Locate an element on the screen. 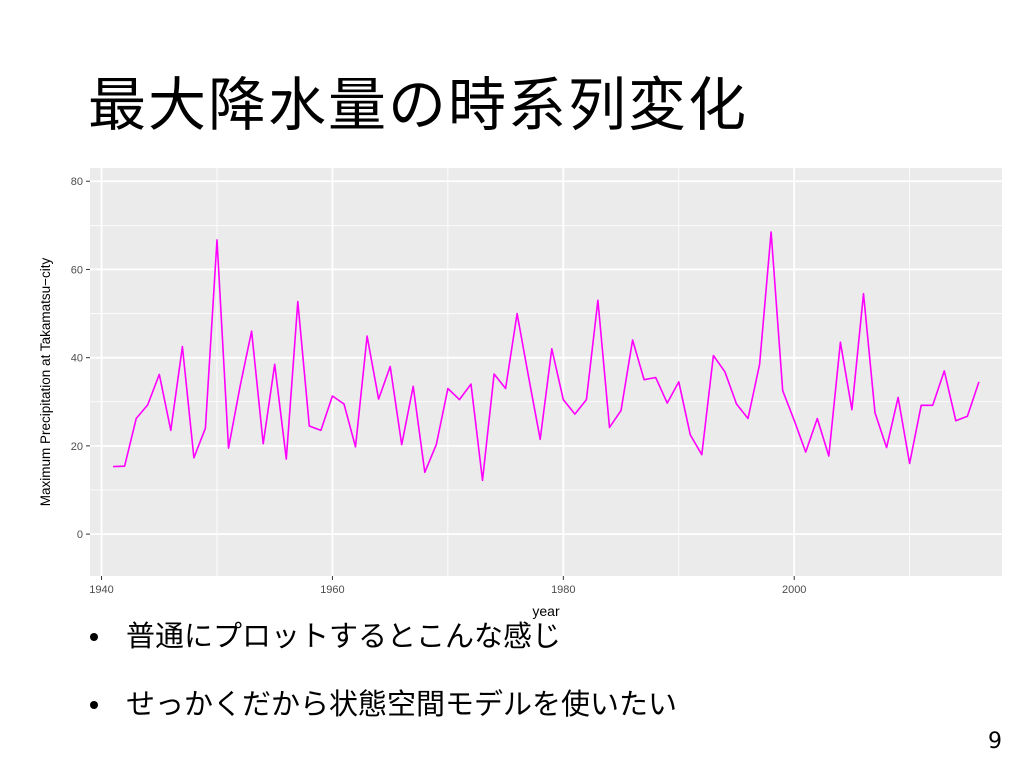  y-tick-label: 60 is located at coordinates (77, 270).